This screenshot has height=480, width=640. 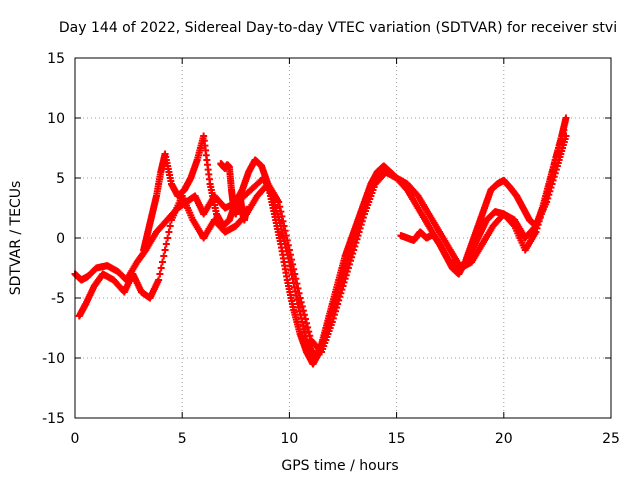 I want to click on x-tick-label: 0, so click(x=75, y=439).